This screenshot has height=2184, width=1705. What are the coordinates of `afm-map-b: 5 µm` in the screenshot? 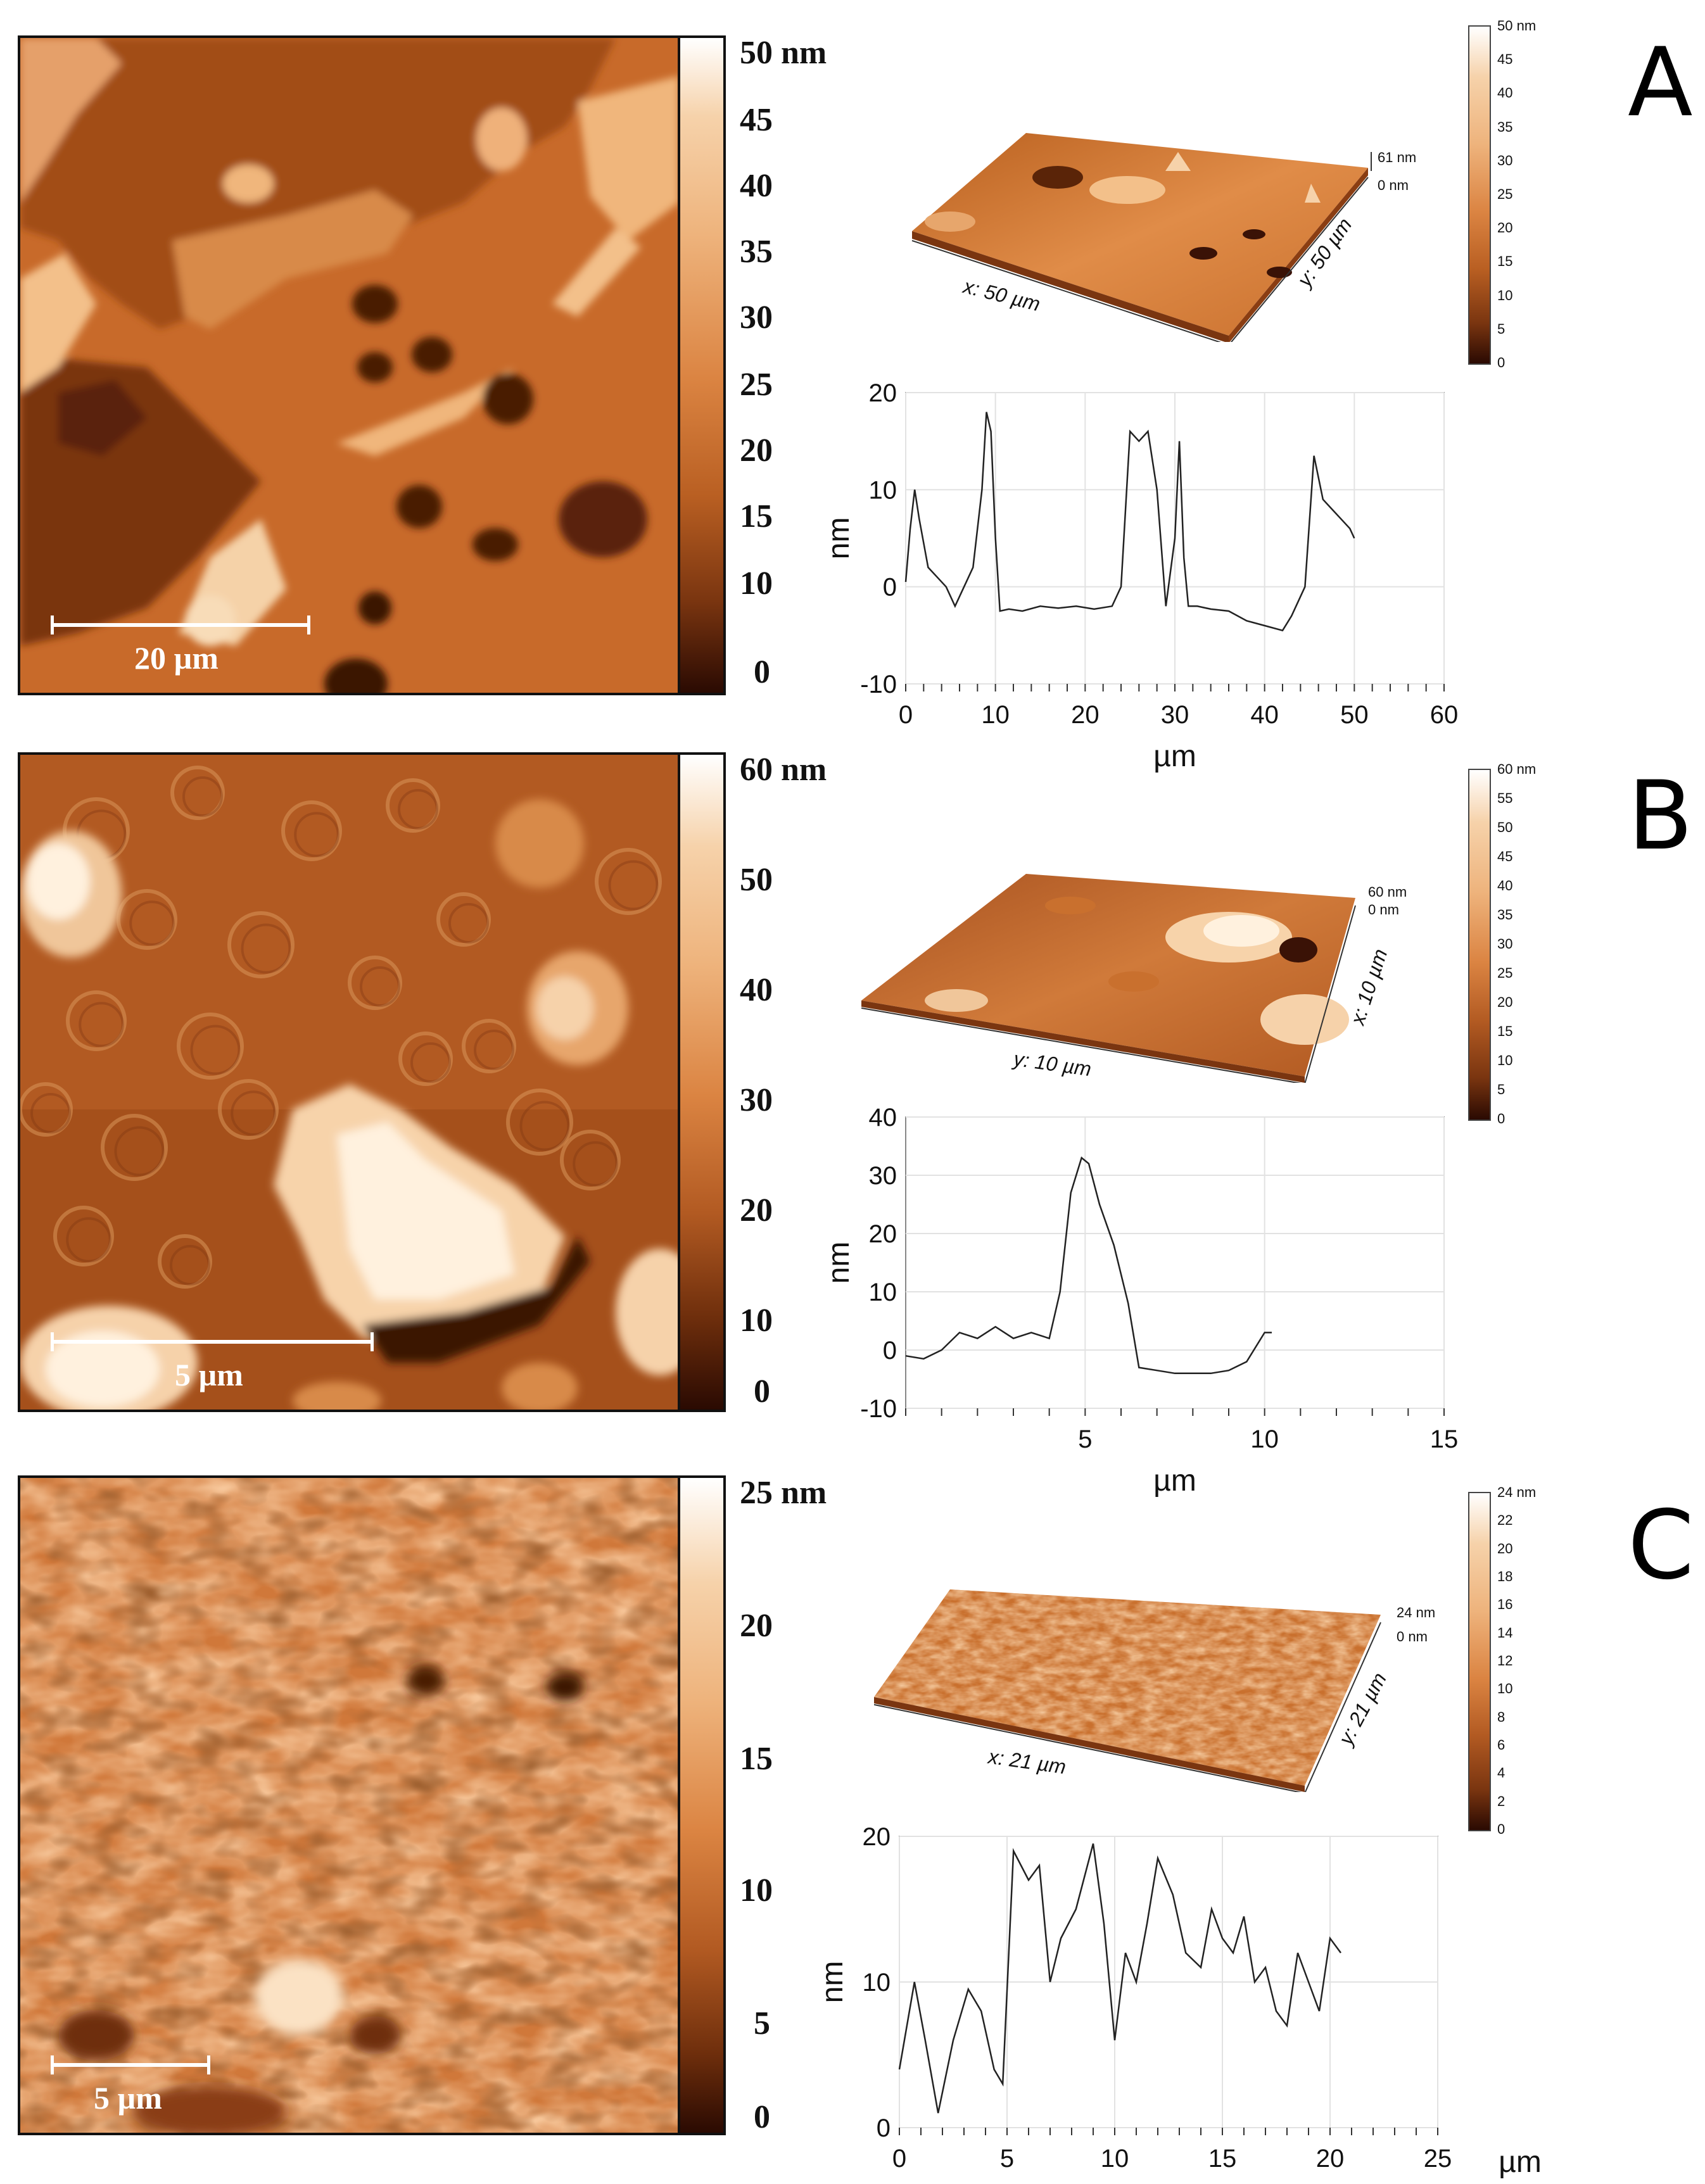 It's located at (349, 1082).